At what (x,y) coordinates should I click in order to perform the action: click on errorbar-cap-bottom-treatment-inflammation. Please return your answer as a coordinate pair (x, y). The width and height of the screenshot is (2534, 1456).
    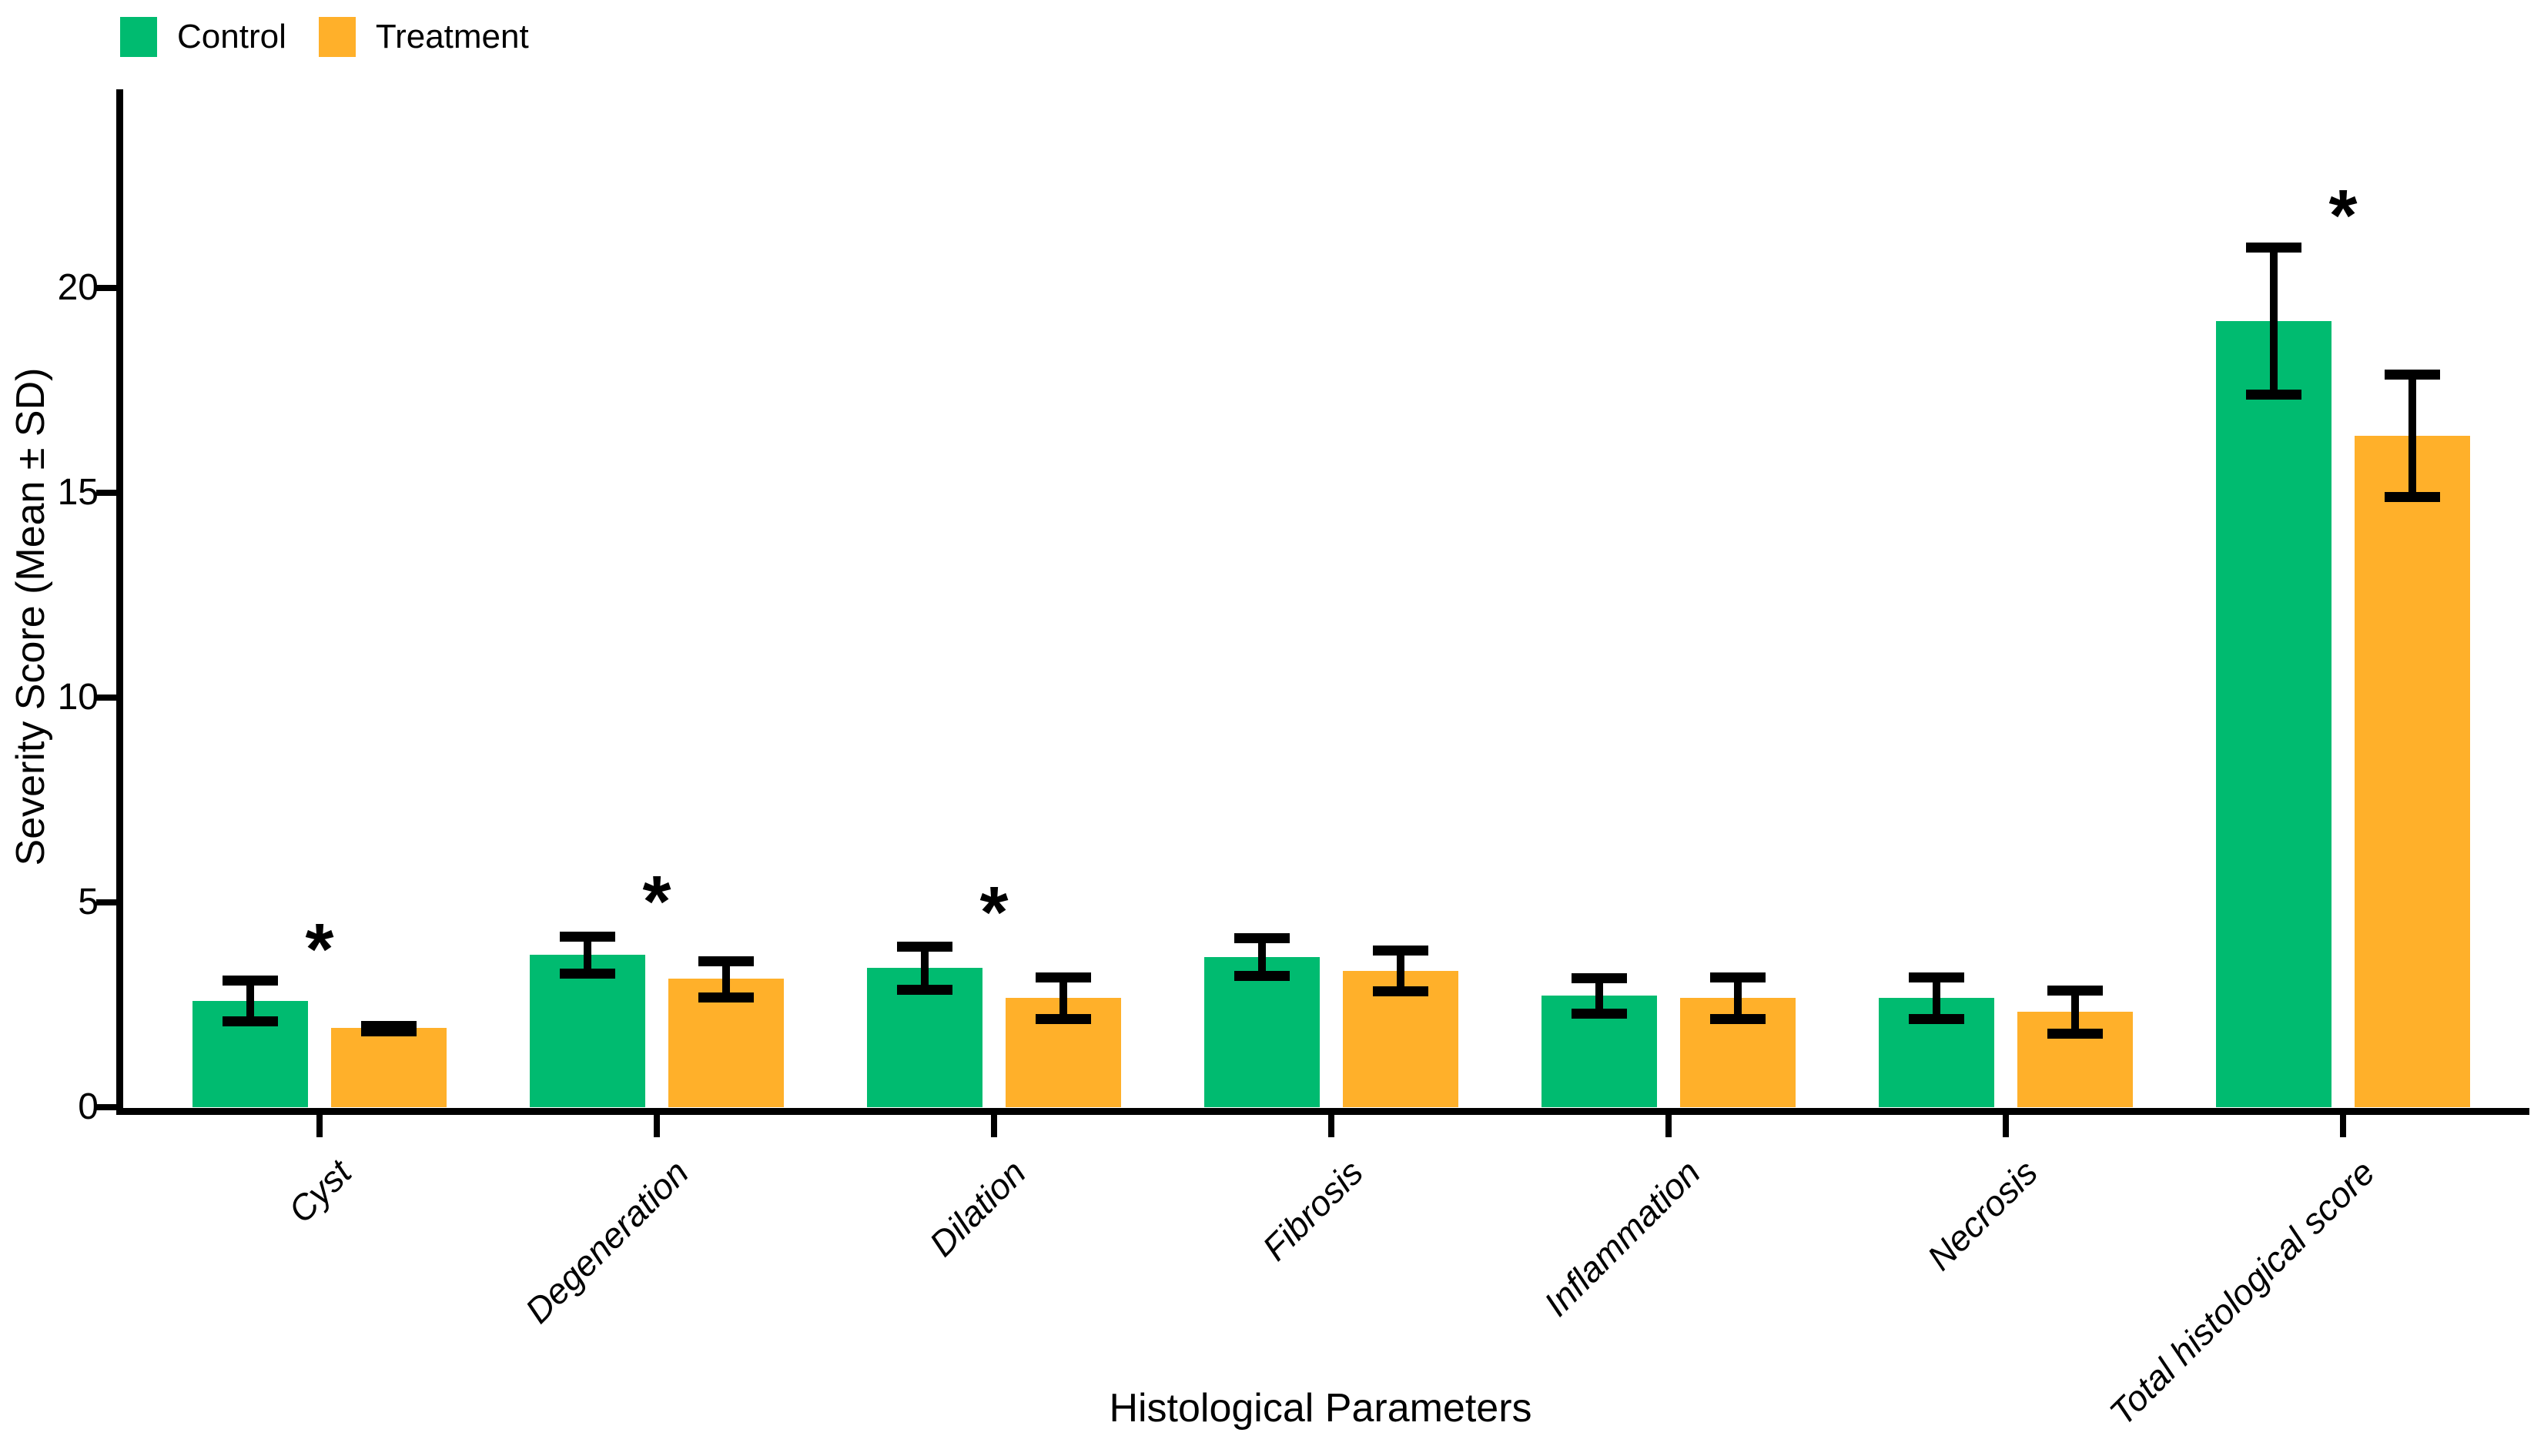
    Looking at the image, I should click on (1738, 1019).